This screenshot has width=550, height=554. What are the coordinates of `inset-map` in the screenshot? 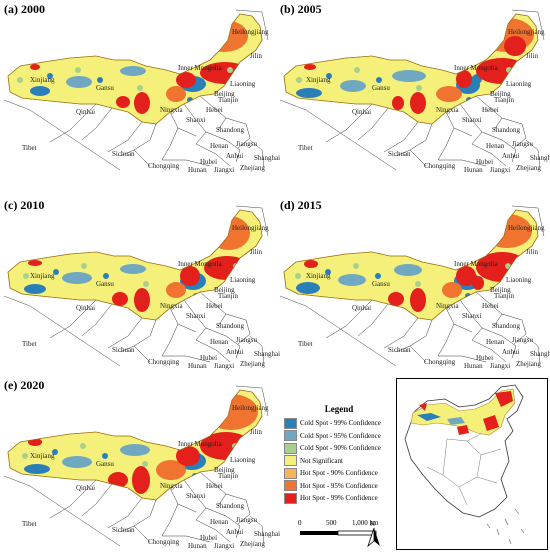 It's located at (472, 464).